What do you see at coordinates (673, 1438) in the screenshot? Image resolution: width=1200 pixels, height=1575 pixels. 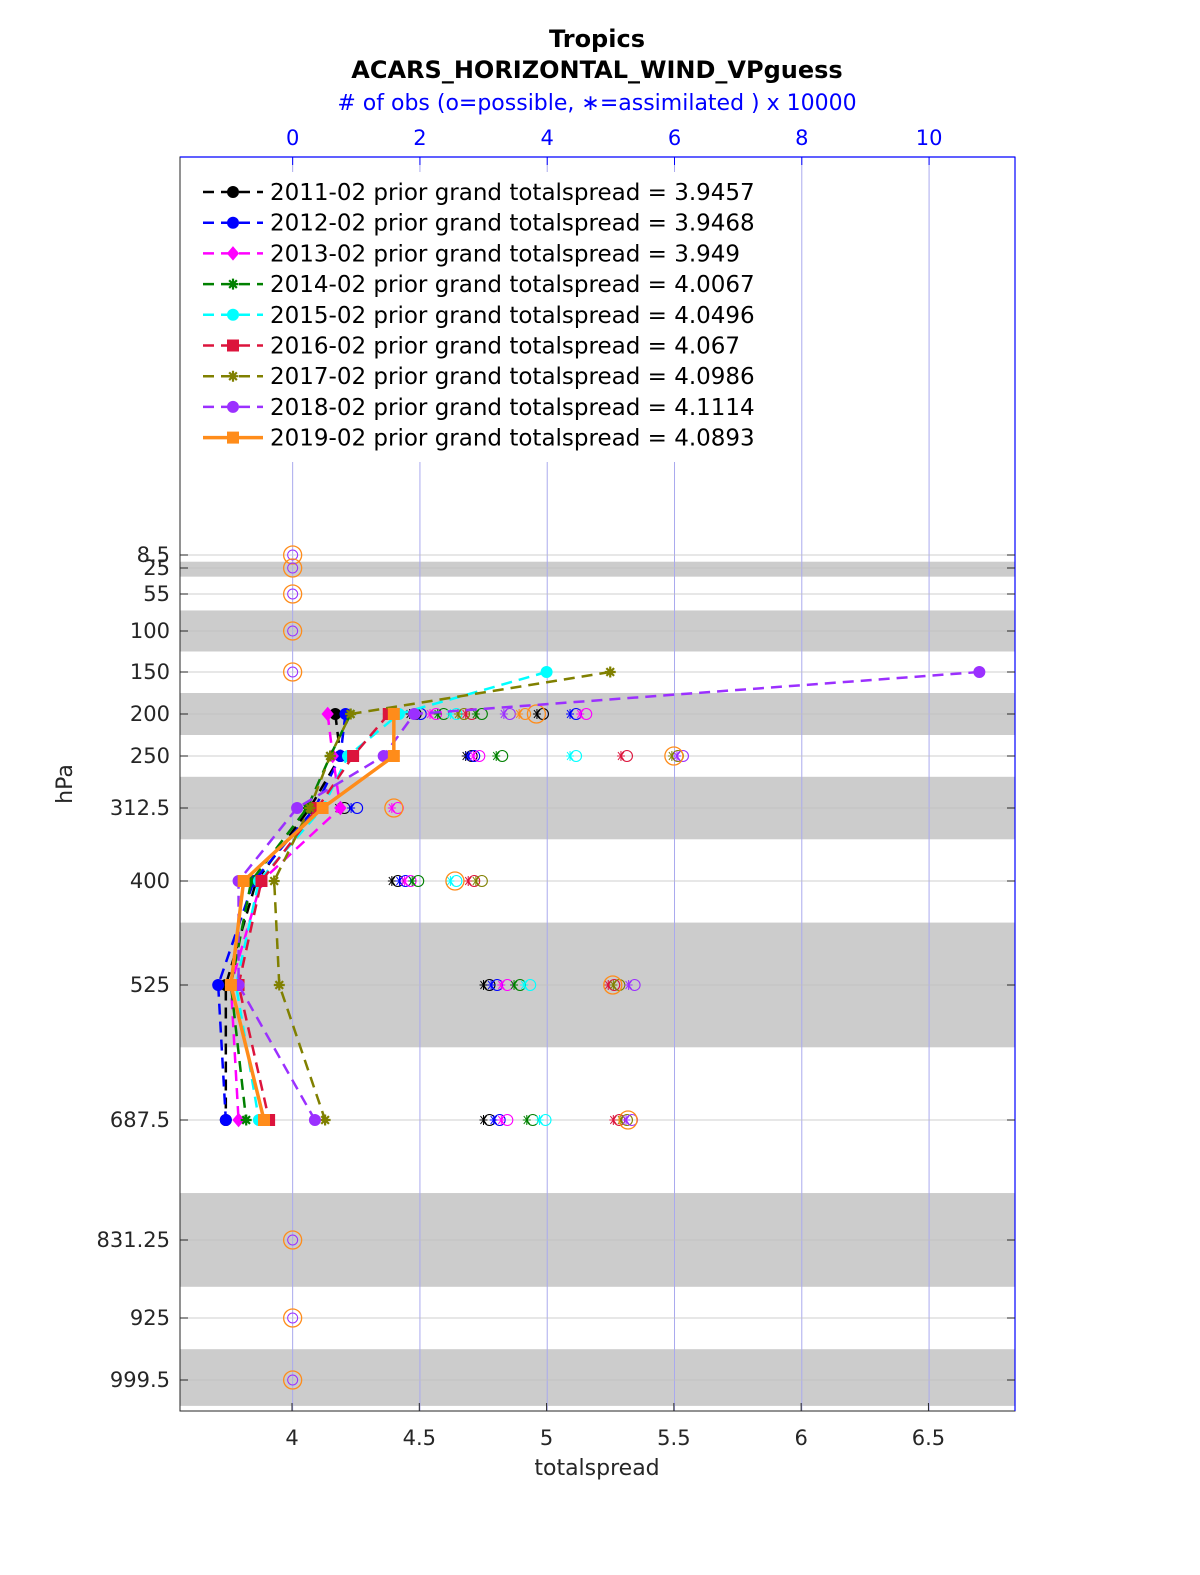 I see `x-tick-label: 5.5` at bounding box center [673, 1438].